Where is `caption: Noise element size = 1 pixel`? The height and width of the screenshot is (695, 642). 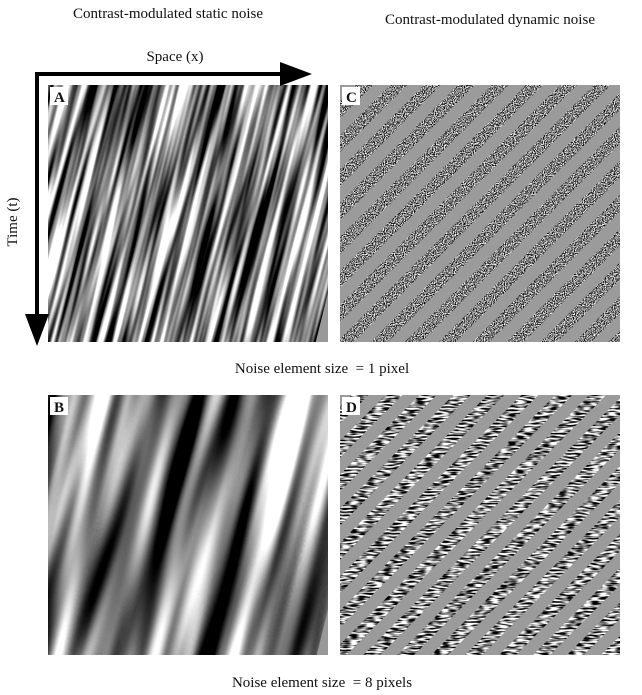 caption: Noise element size = 1 pixel is located at coordinates (322, 369).